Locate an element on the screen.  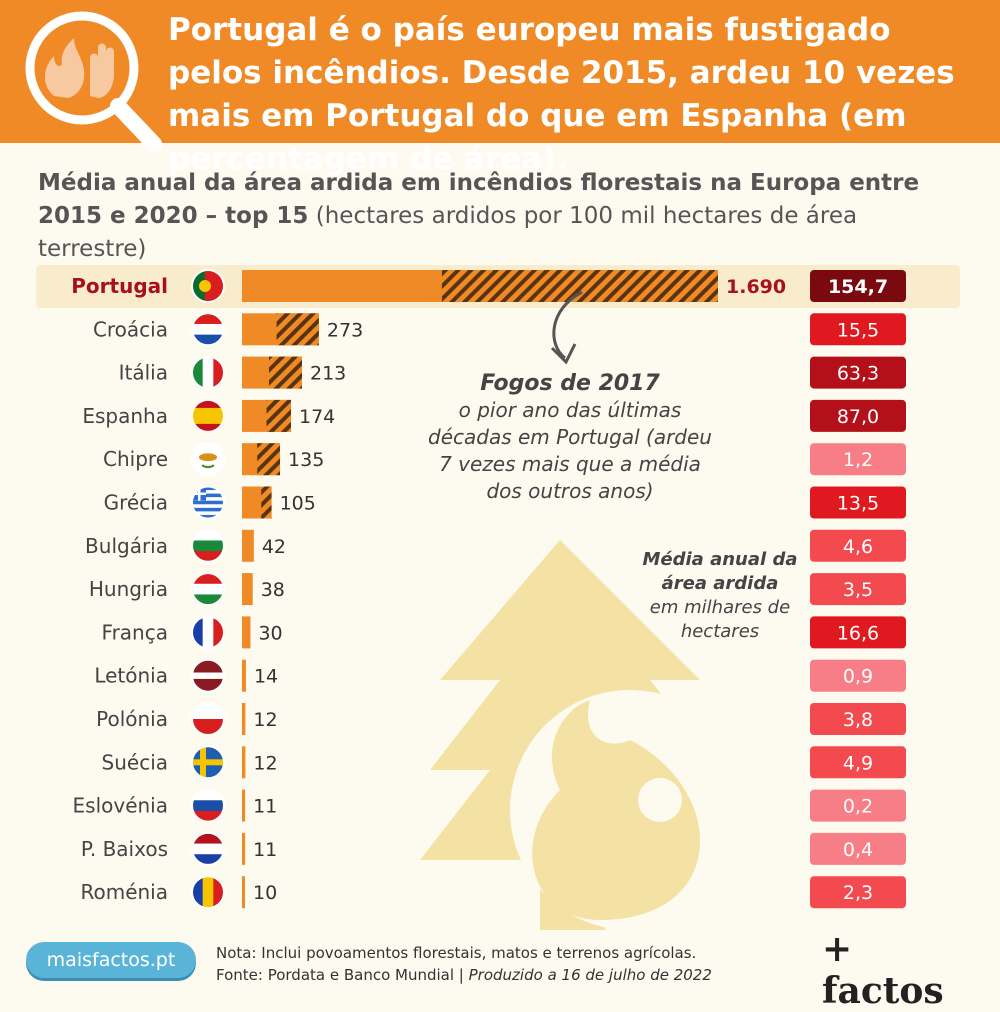
area-value-label: 15,5 is located at coordinates (858, 330).